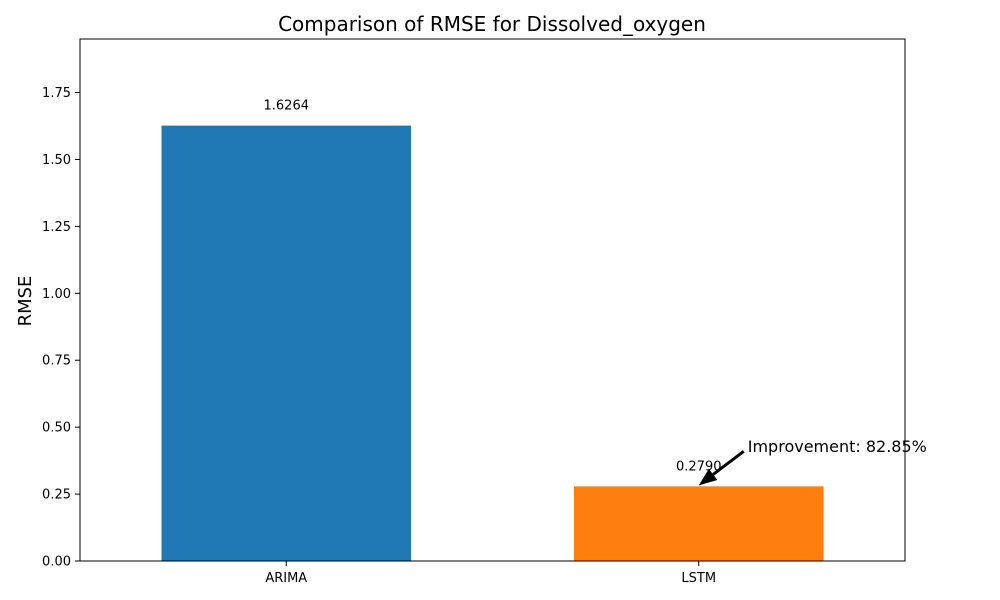 Image resolution: width=1000 pixels, height=600 pixels. What do you see at coordinates (812, 461) in the screenshot?
I see `annotation: Improvement: 82.85%` at bounding box center [812, 461].